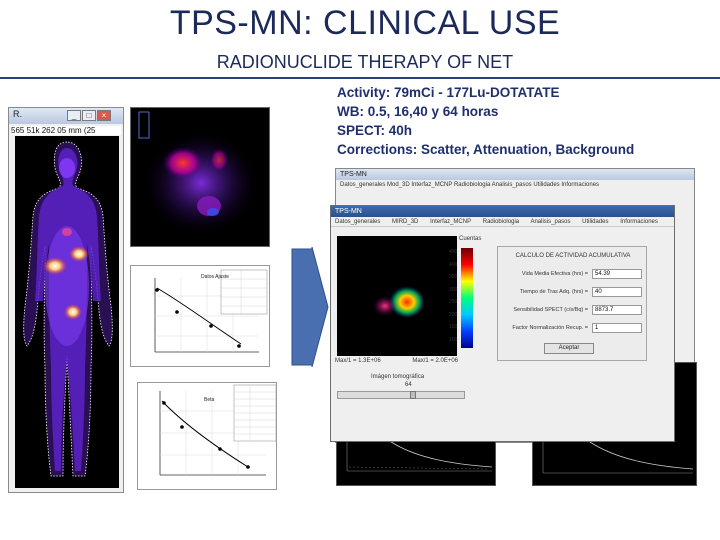  What do you see at coordinates (453, 264) in the screenshot?
I see `colorbar-tick: 400` at bounding box center [453, 264].